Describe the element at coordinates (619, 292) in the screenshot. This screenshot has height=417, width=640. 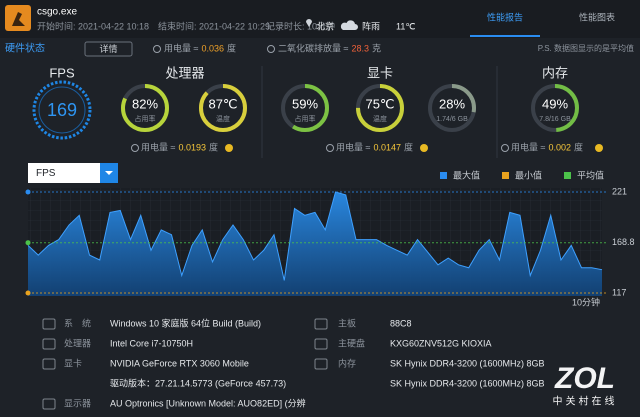
I see `reference-label: 117` at that location.